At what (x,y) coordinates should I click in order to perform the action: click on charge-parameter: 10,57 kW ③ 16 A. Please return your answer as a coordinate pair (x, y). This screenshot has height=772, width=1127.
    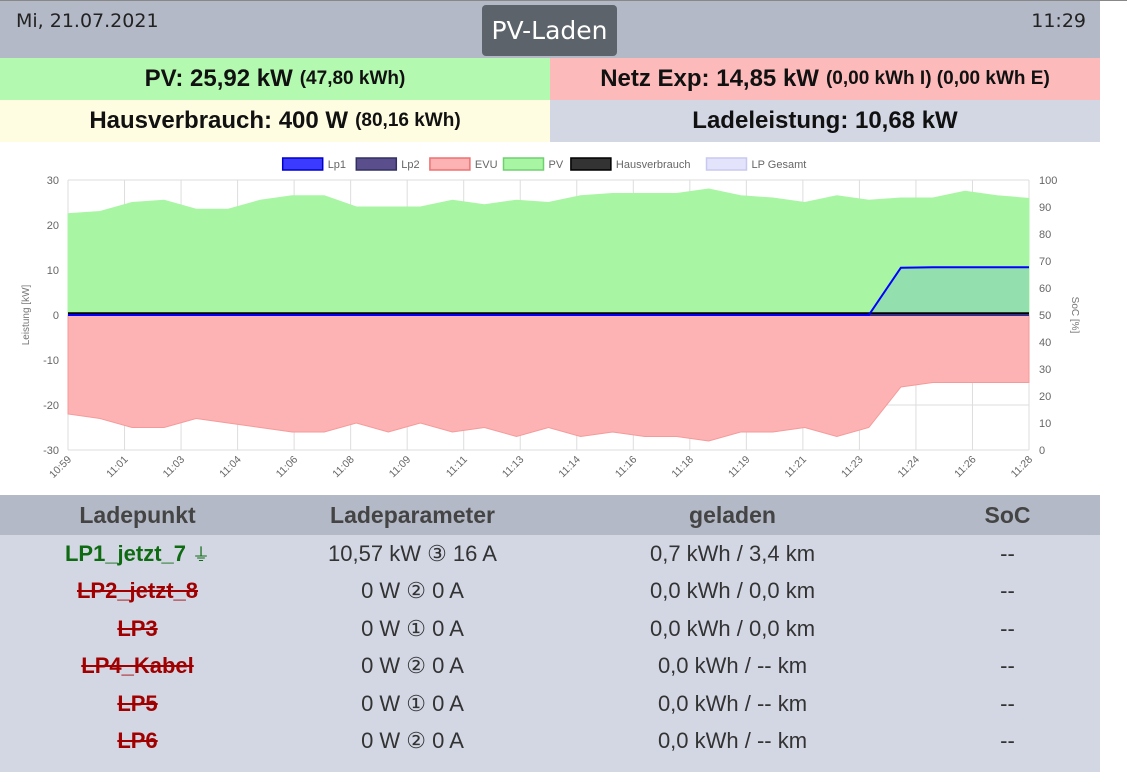
    Looking at the image, I should click on (412, 553).